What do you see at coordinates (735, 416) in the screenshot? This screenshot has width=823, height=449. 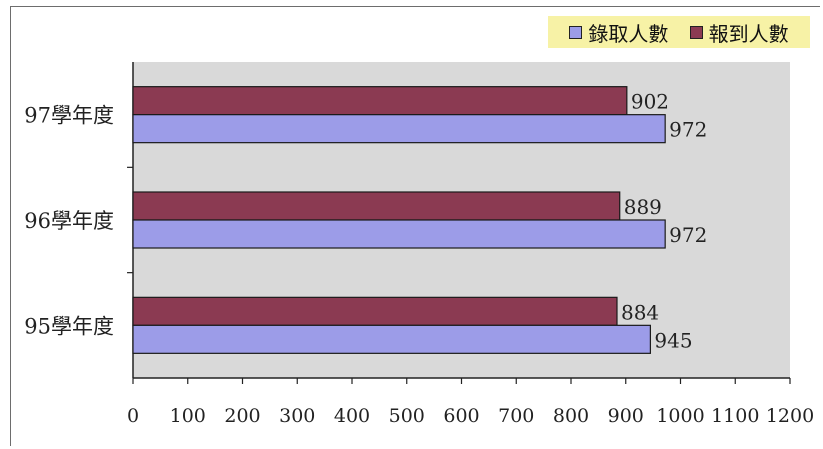 I see `x-tick-label: 1100` at bounding box center [735, 416].